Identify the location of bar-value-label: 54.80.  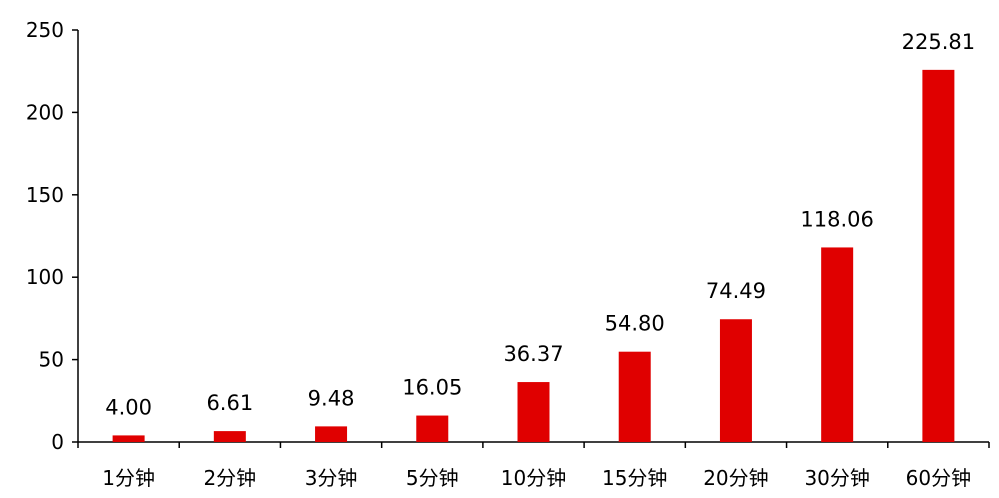
(635, 324).